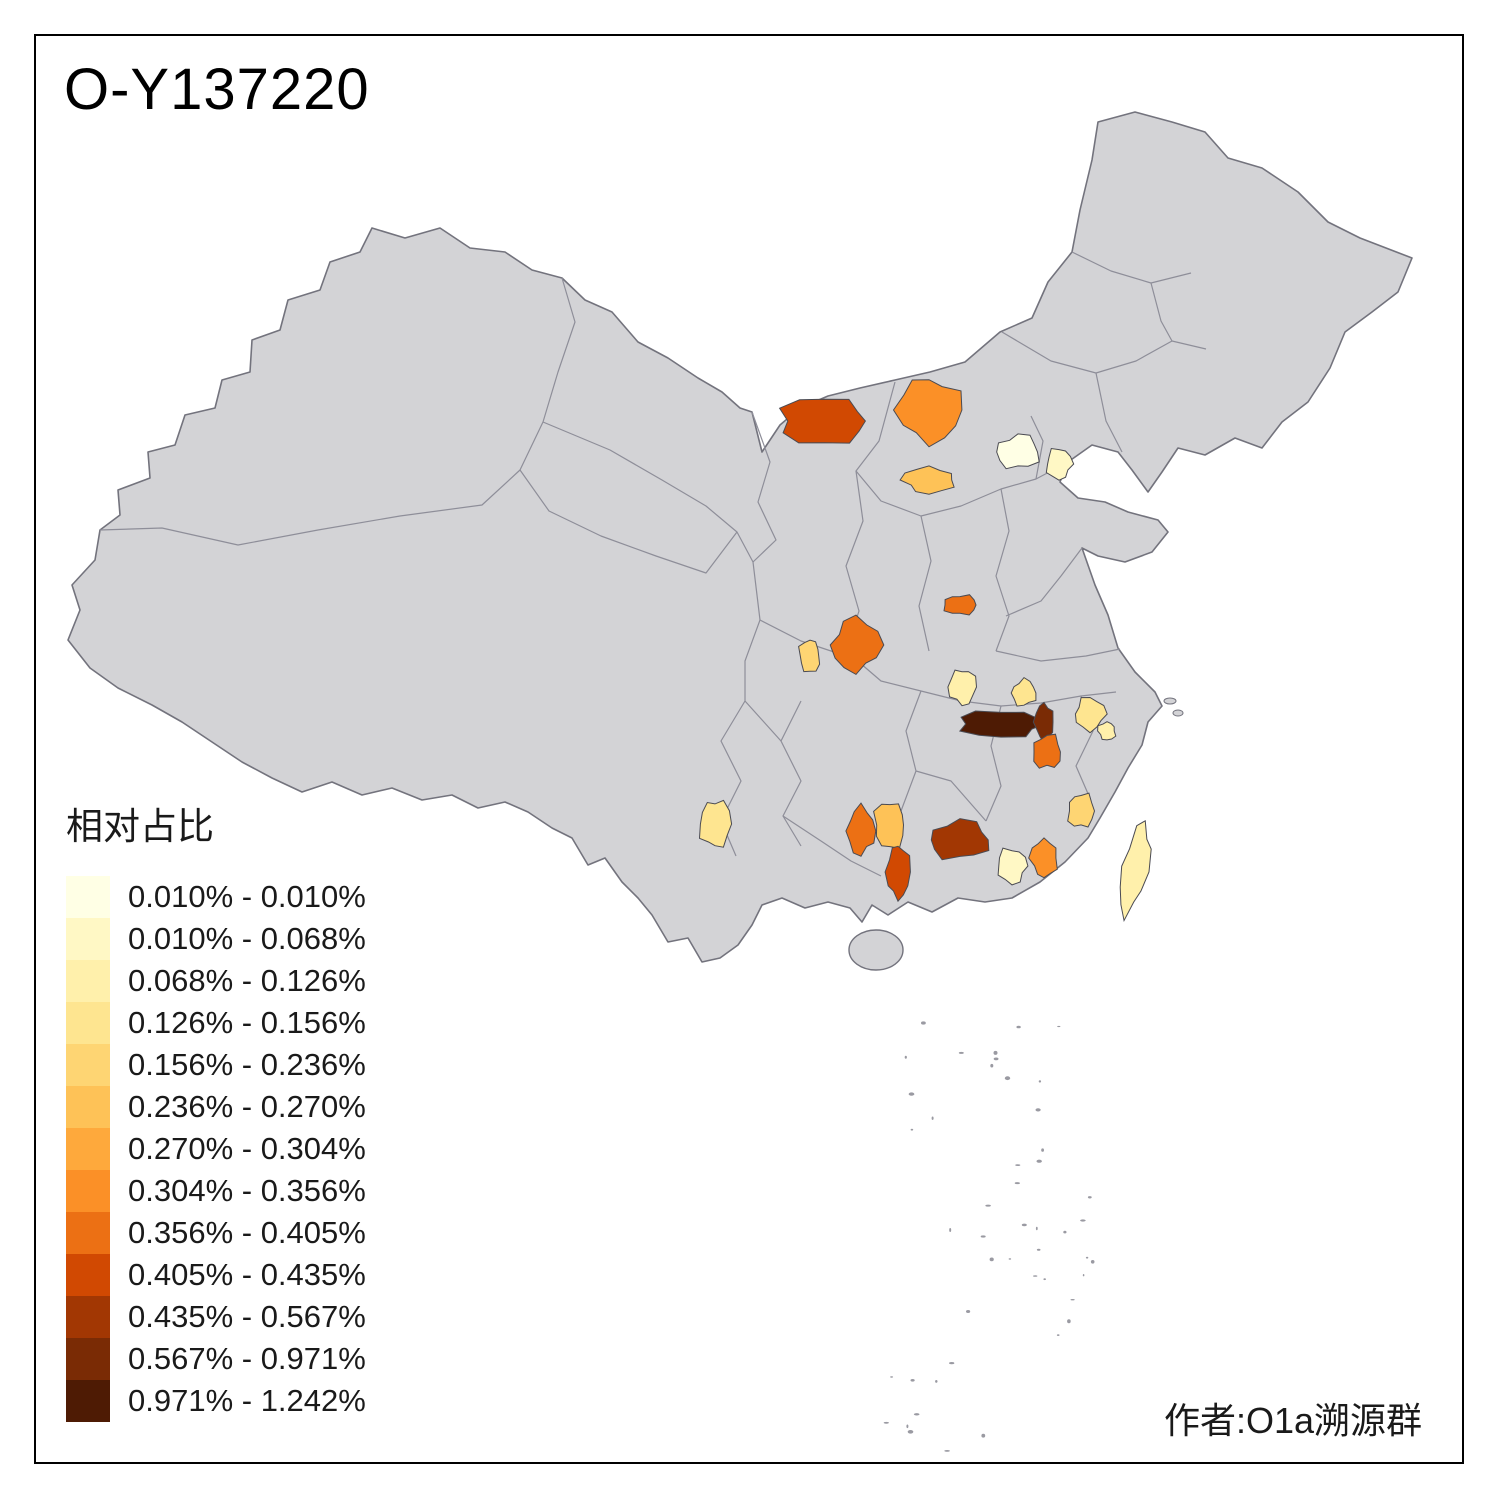 The width and height of the screenshot is (1500, 1500). I want to click on legend-label: 0.156% - 0.236%, so click(247, 1064).